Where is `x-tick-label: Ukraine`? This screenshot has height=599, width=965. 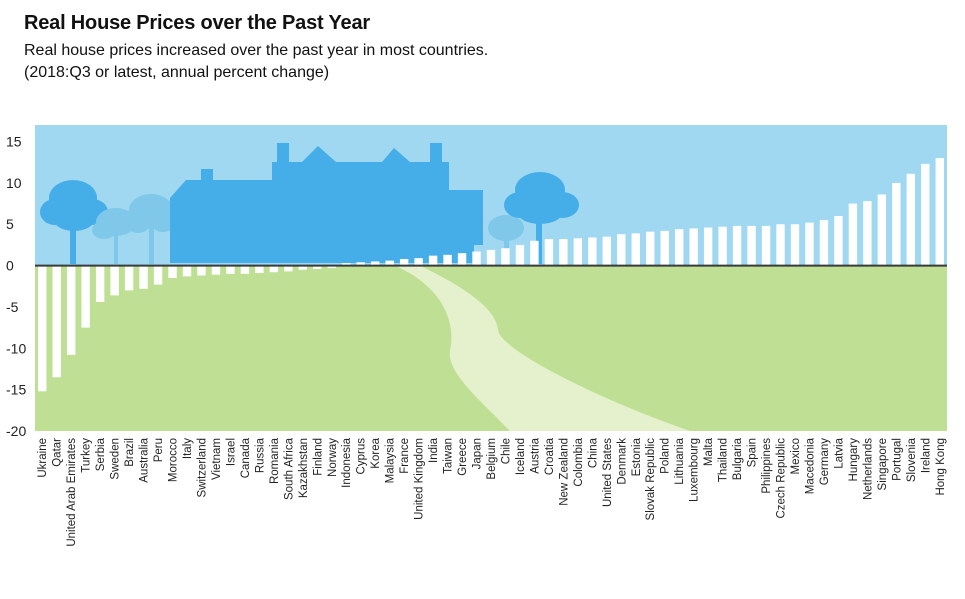
x-tick-label: Ukraine is located at coordinates (43, 458).